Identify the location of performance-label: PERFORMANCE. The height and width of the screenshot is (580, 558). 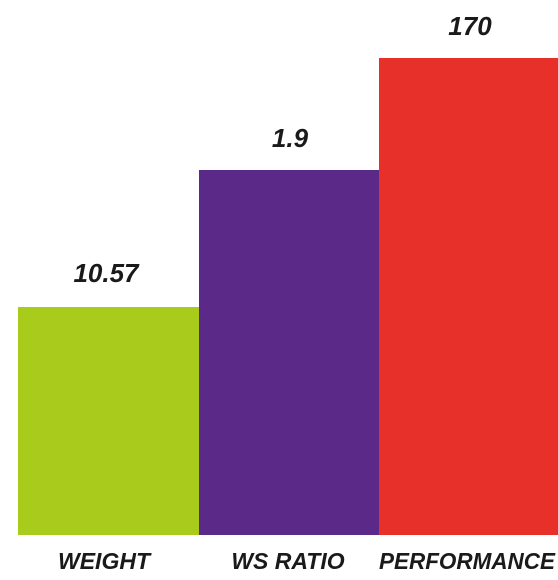
(467, 561).